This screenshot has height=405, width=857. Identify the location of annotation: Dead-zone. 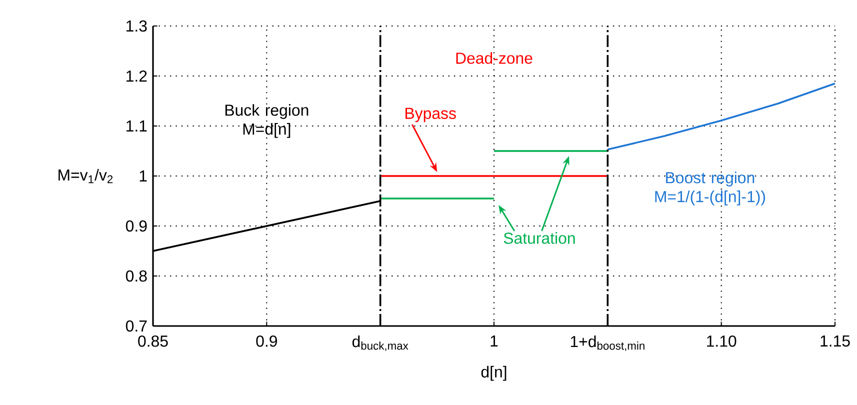
(494, 58).